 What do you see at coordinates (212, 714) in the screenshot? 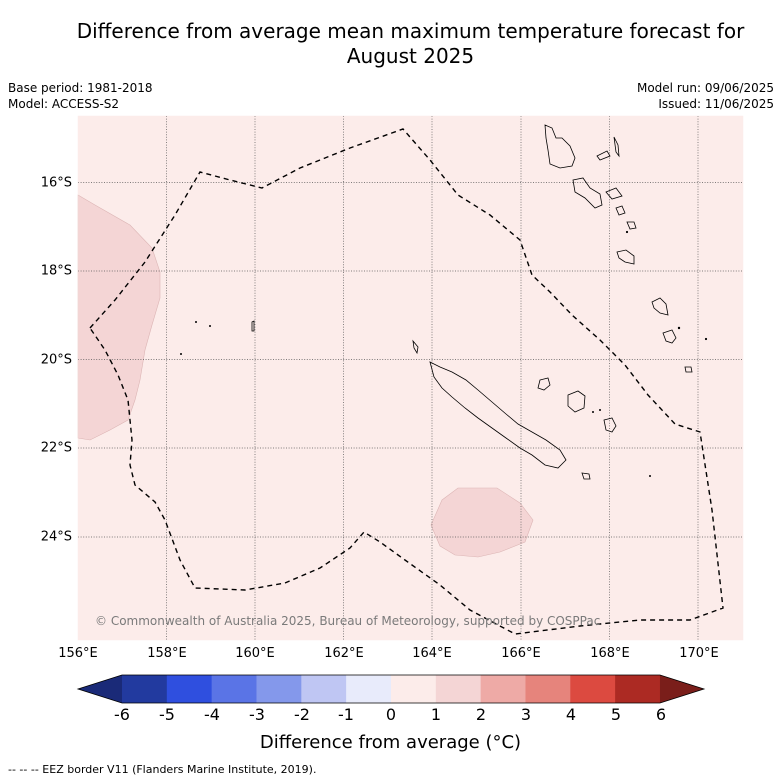
I see `colorbar-tick: -4` at bounding box center [212, 714].